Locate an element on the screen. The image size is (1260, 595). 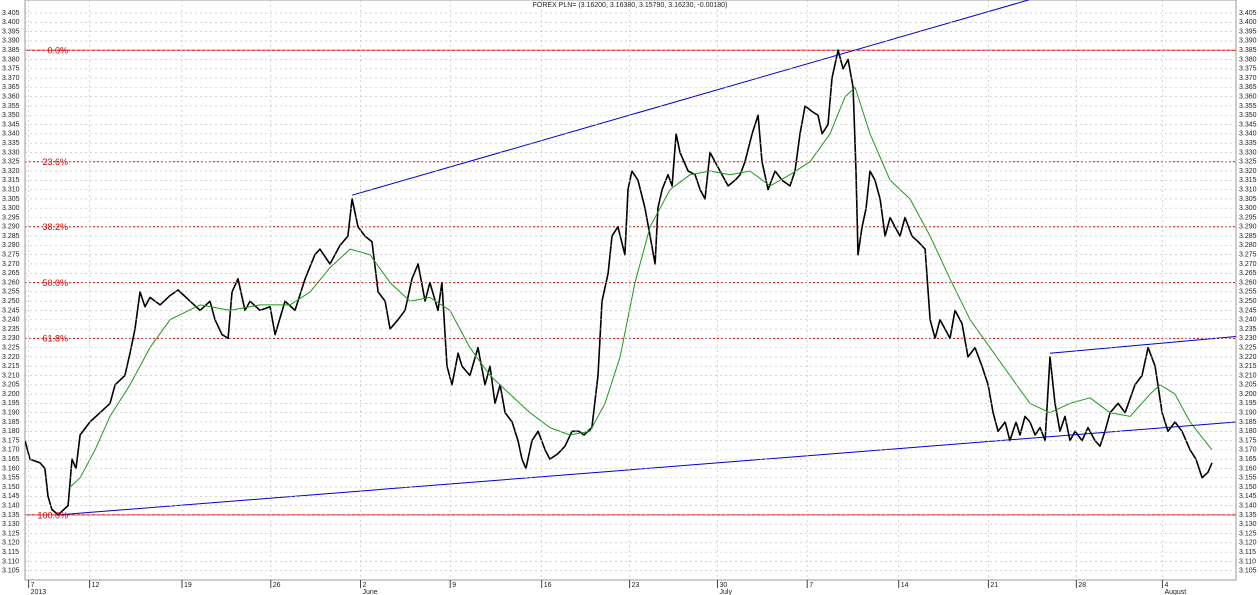
y-tick-label: 3.395 is located at coordinates (11, 31).